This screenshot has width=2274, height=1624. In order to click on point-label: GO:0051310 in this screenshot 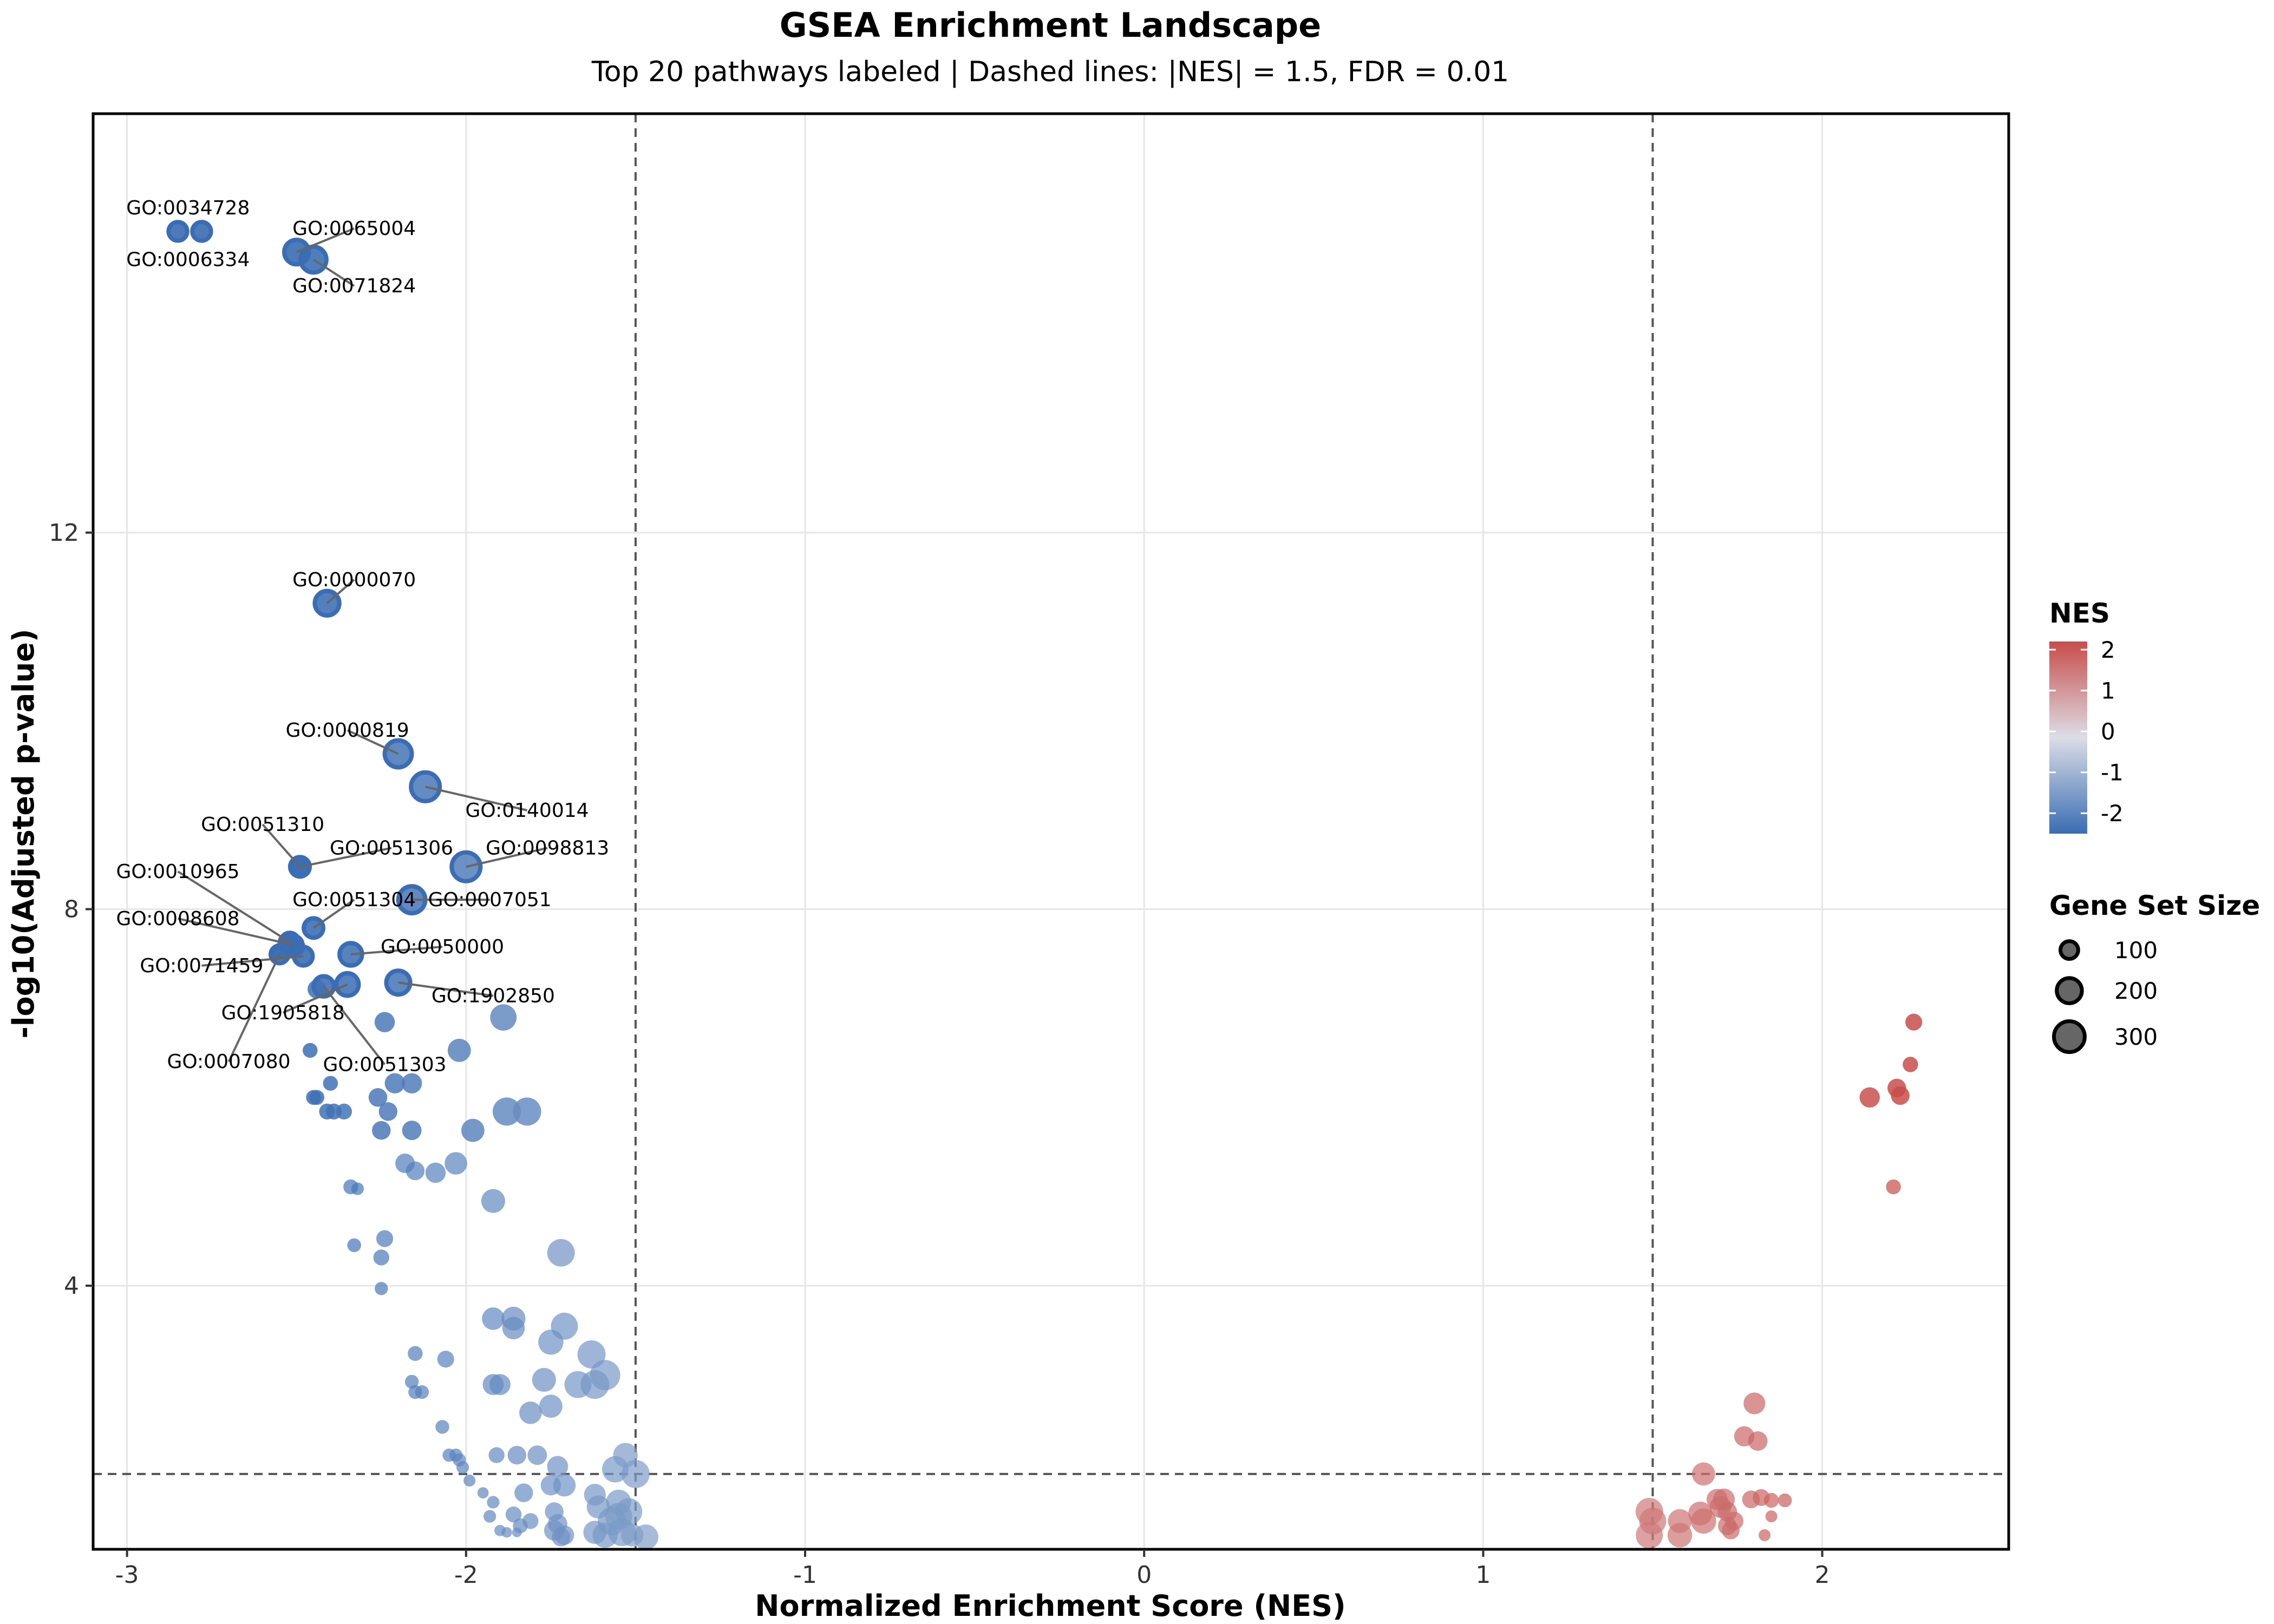, I will do `click(263, 825)`.